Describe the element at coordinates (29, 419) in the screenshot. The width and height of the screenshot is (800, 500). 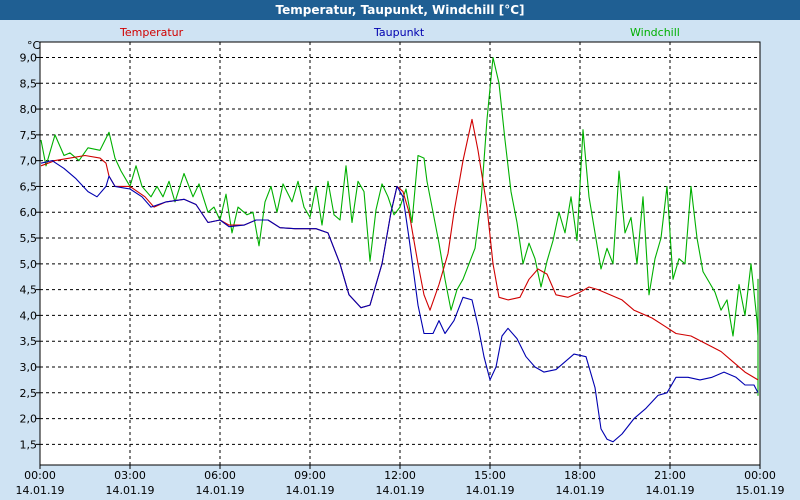
I see `y-tick-label: 2,0` at that location.